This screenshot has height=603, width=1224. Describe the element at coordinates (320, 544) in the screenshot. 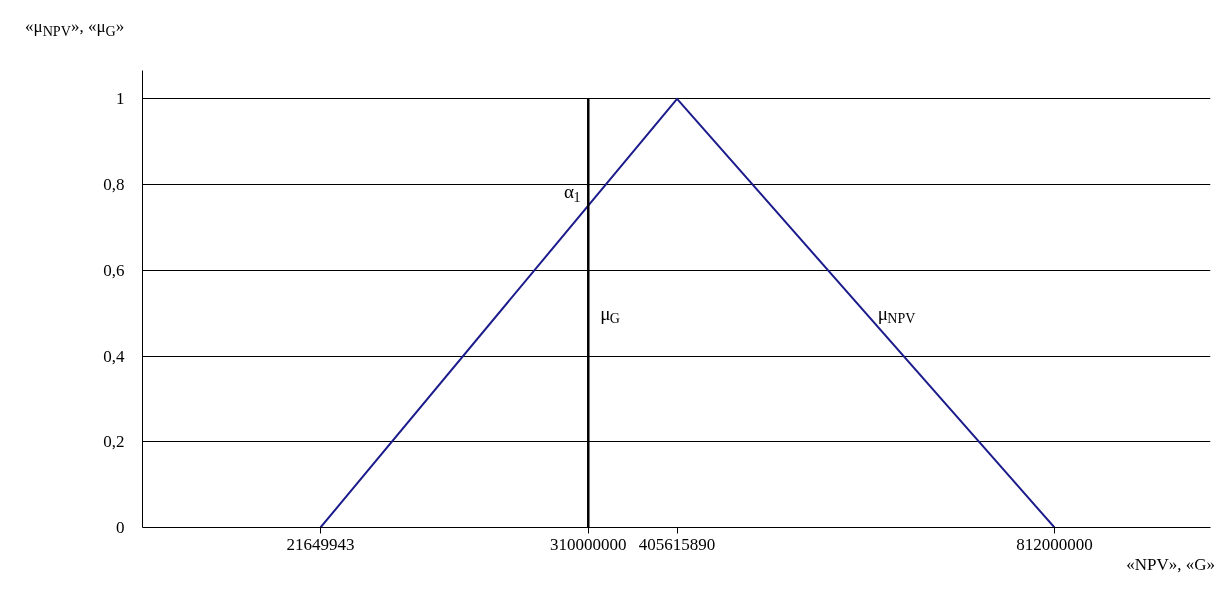

I see `x-tick-label: 21649943` at that location.